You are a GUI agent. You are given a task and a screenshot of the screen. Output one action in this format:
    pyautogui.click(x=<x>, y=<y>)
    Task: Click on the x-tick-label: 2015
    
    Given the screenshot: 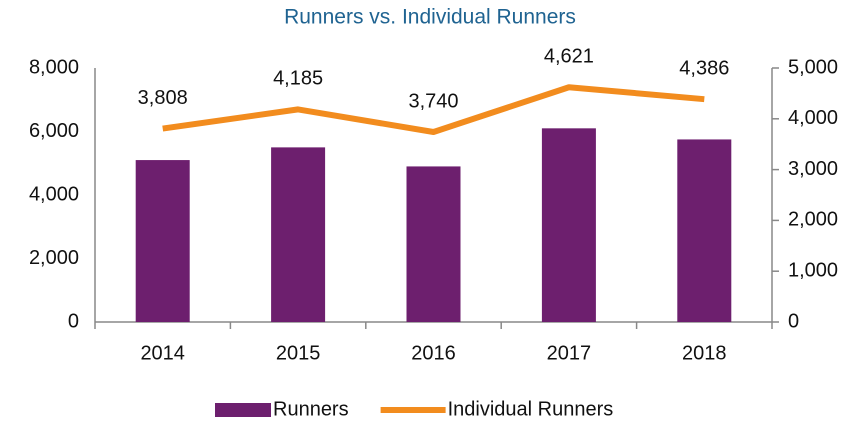 What is the action you would take?
    pyautogui.click(x=298, y=353)
    